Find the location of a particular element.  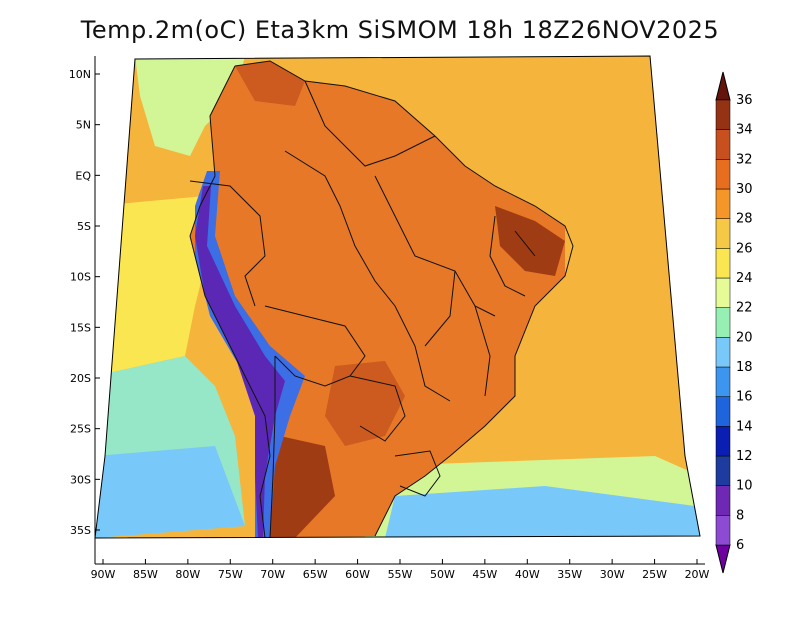

colorbar-level-label: 12 is located at coordinates (744, 456).